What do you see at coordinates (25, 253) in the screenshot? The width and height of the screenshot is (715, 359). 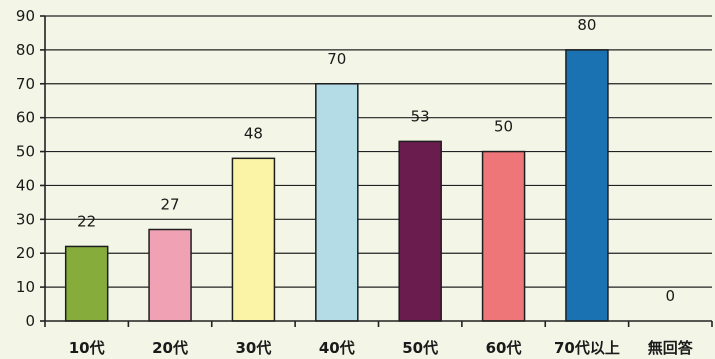 I see `y-tick-label: 20` at bounding box center [25, 253].